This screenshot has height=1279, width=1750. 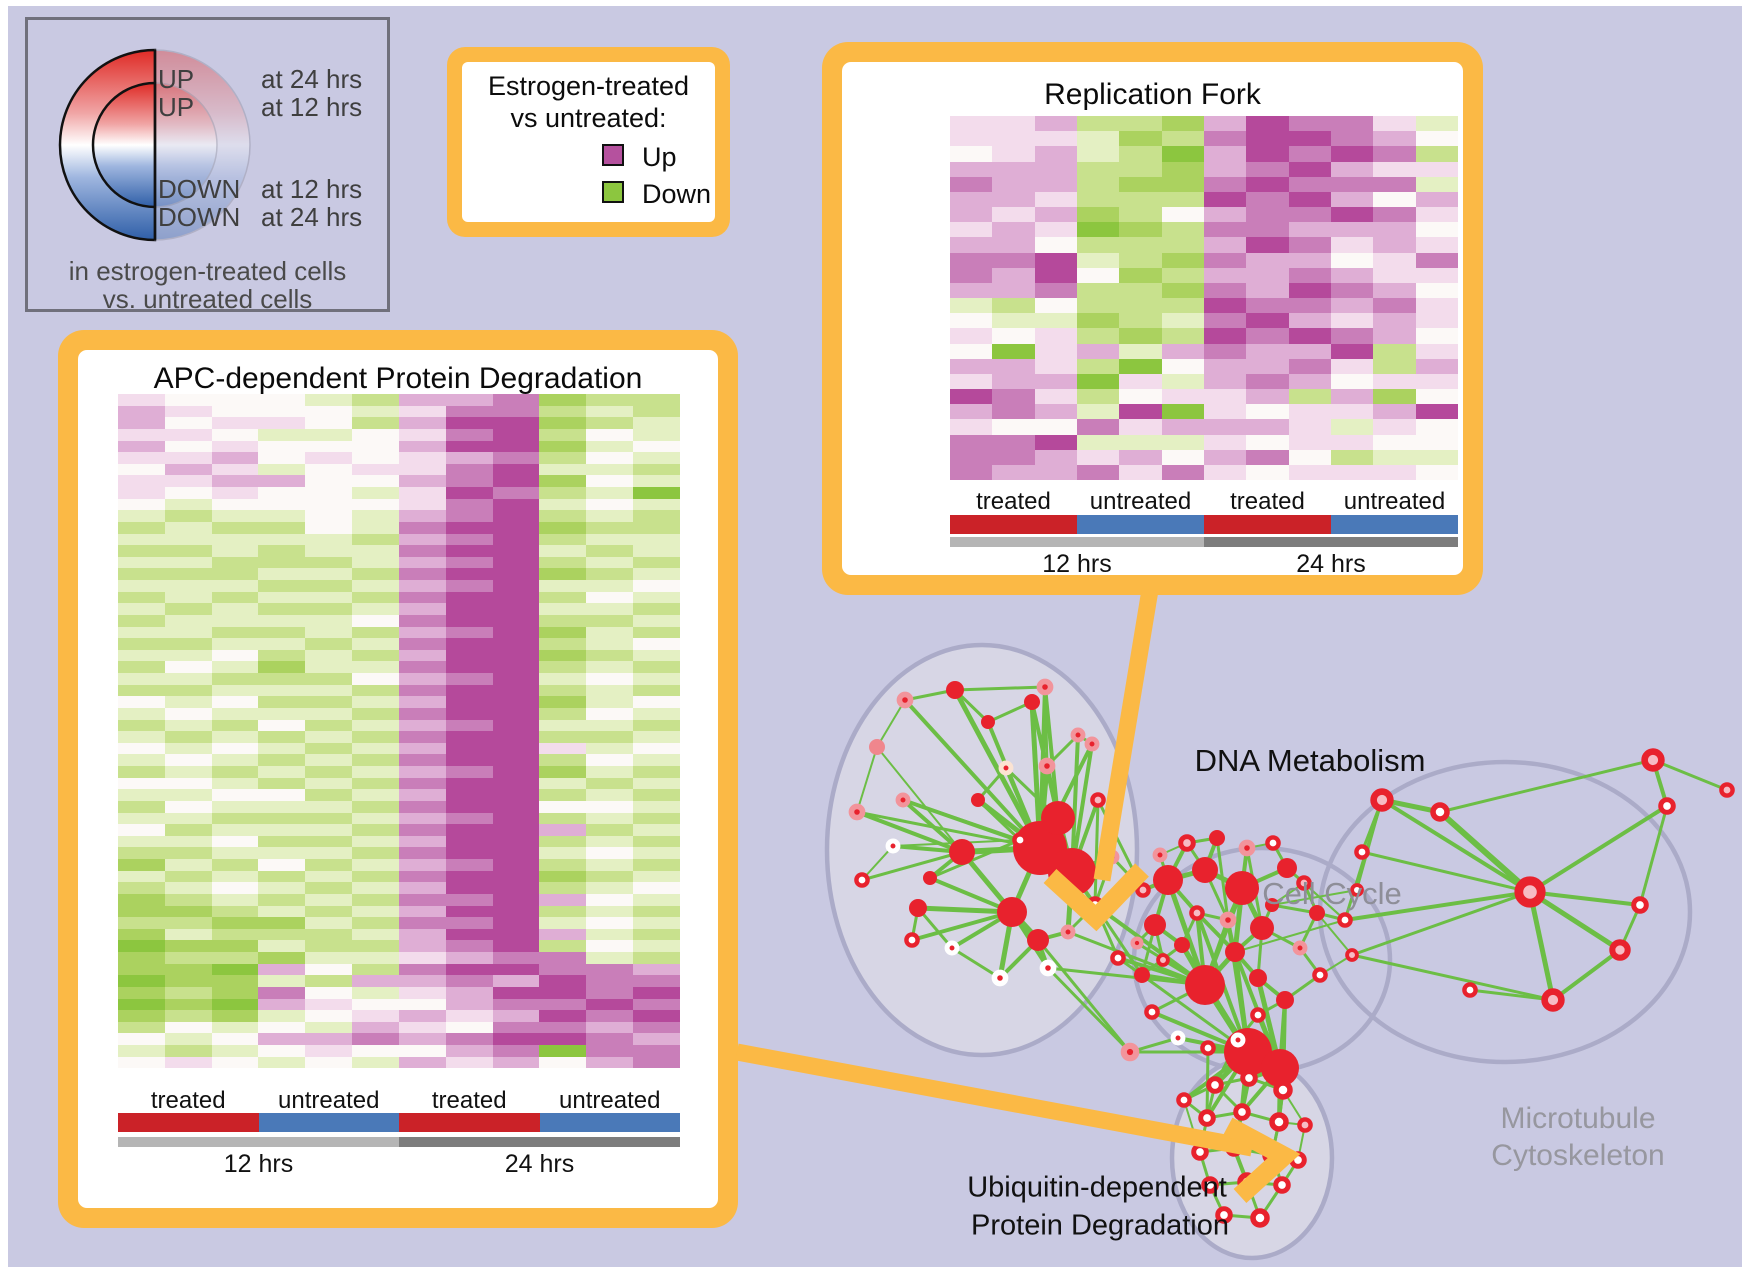 I want to click on label-12hrs: 12 hrs, so click(x=1077, y=564).